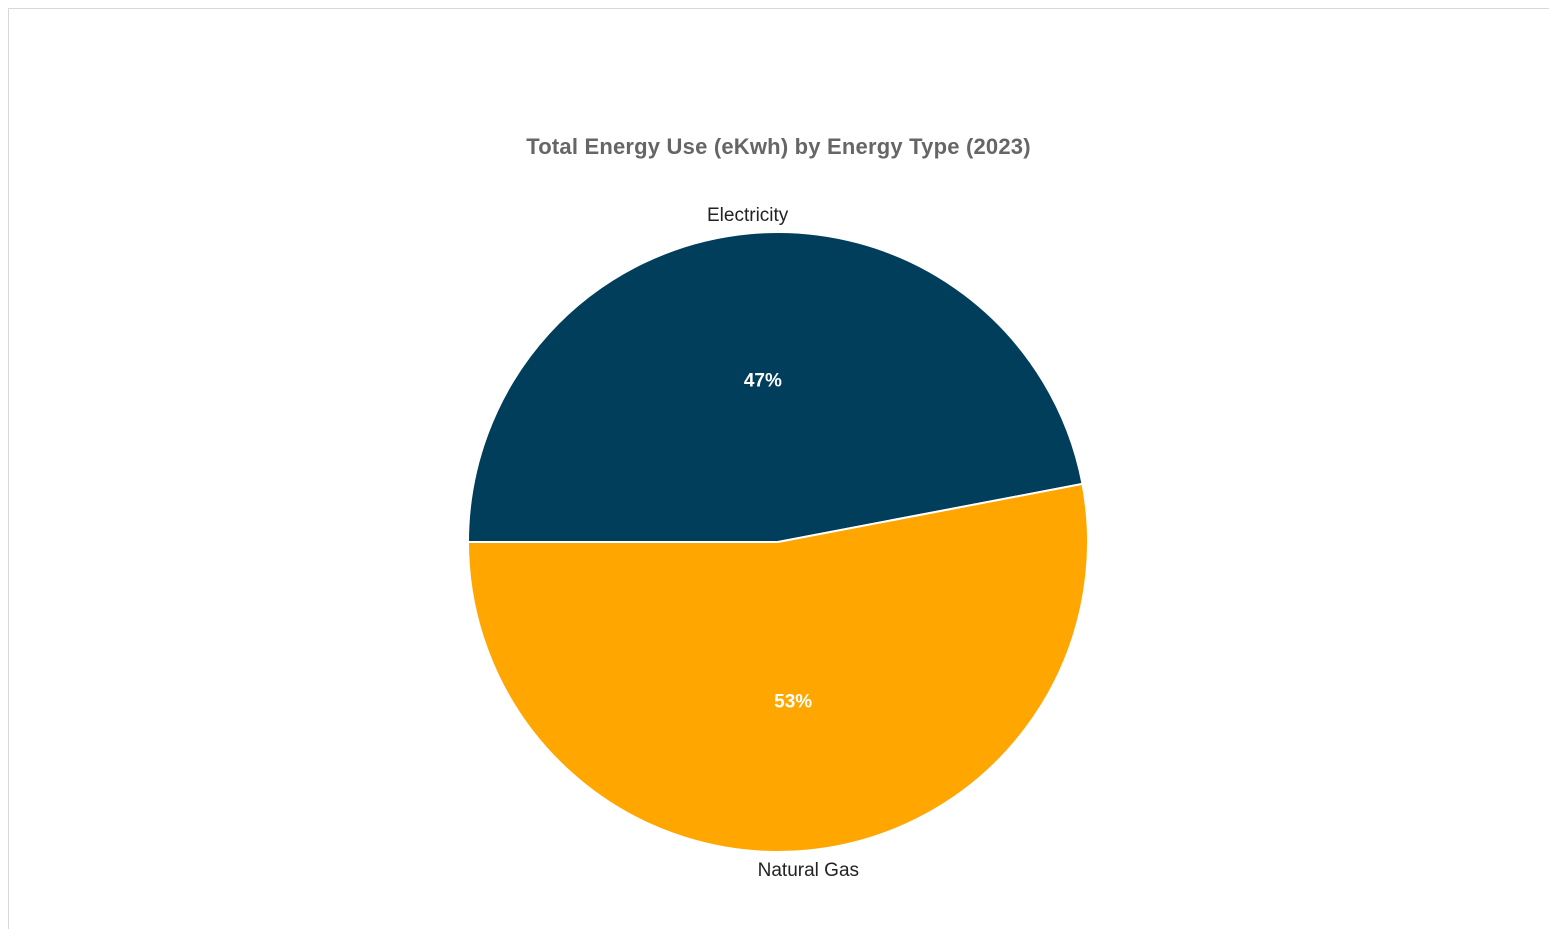 This screenshot has width=1549, height=929. What do you see at coordinates (808, 870) in the screenshot?
I see `slice-category-label-natural-gas: Natural Gas` at bounding box center [808, 870].